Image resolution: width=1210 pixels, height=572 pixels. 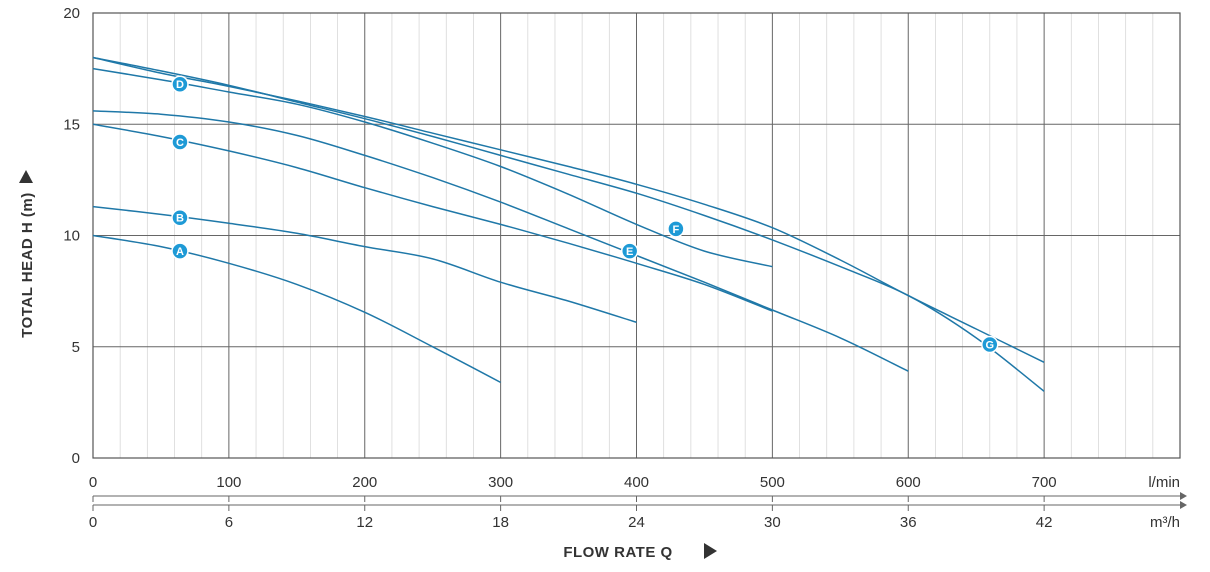 What do you see at coordinates (772, 482) in the screenshot?
I see `lmin-tick-label: 500` at bounding box center [772, 482].